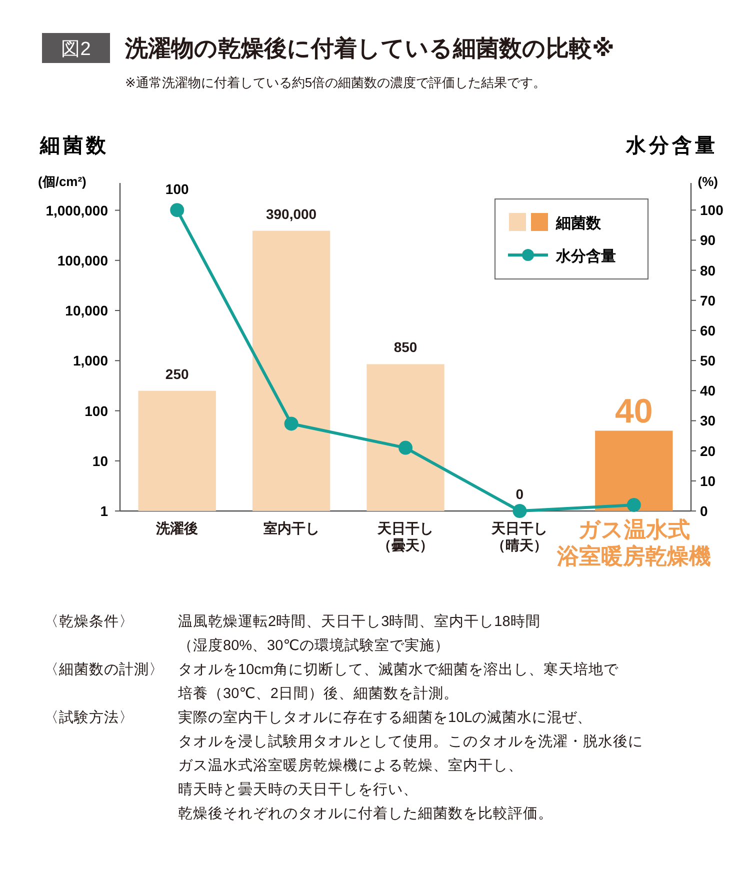  What do you see at coordinates (177, 374) in the screenshot?
I see `data-label: 250` at bounding box center [177, 374].